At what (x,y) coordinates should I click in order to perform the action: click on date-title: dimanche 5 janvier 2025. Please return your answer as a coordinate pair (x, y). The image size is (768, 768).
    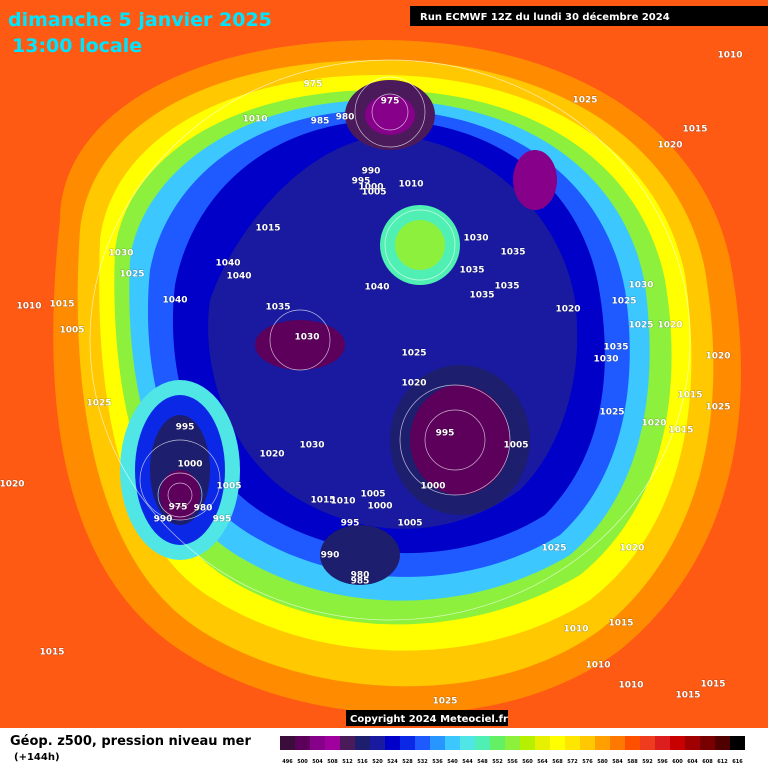
    Looking at the image, I should click on (140, 20).